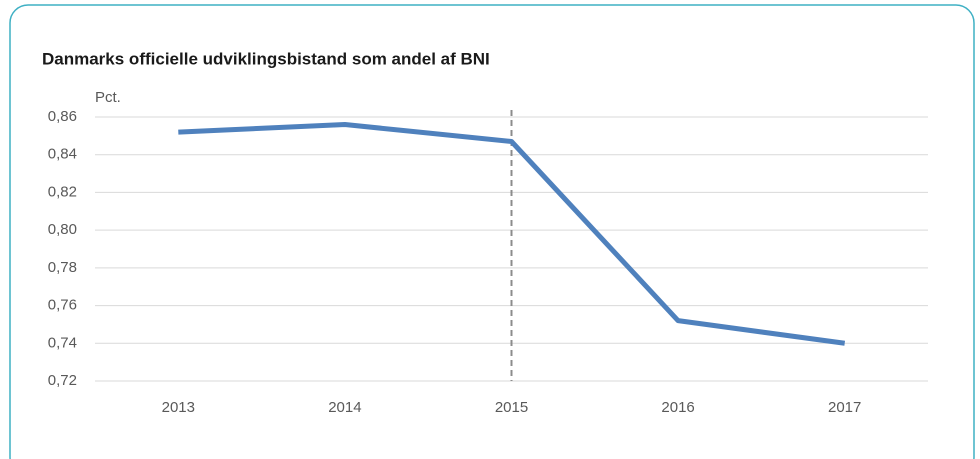 This screenshot has width=980, height=459. Describe the element at coordinates (108, 97) in the screenshot. I see `y-axis-label: Pct.` at that location.